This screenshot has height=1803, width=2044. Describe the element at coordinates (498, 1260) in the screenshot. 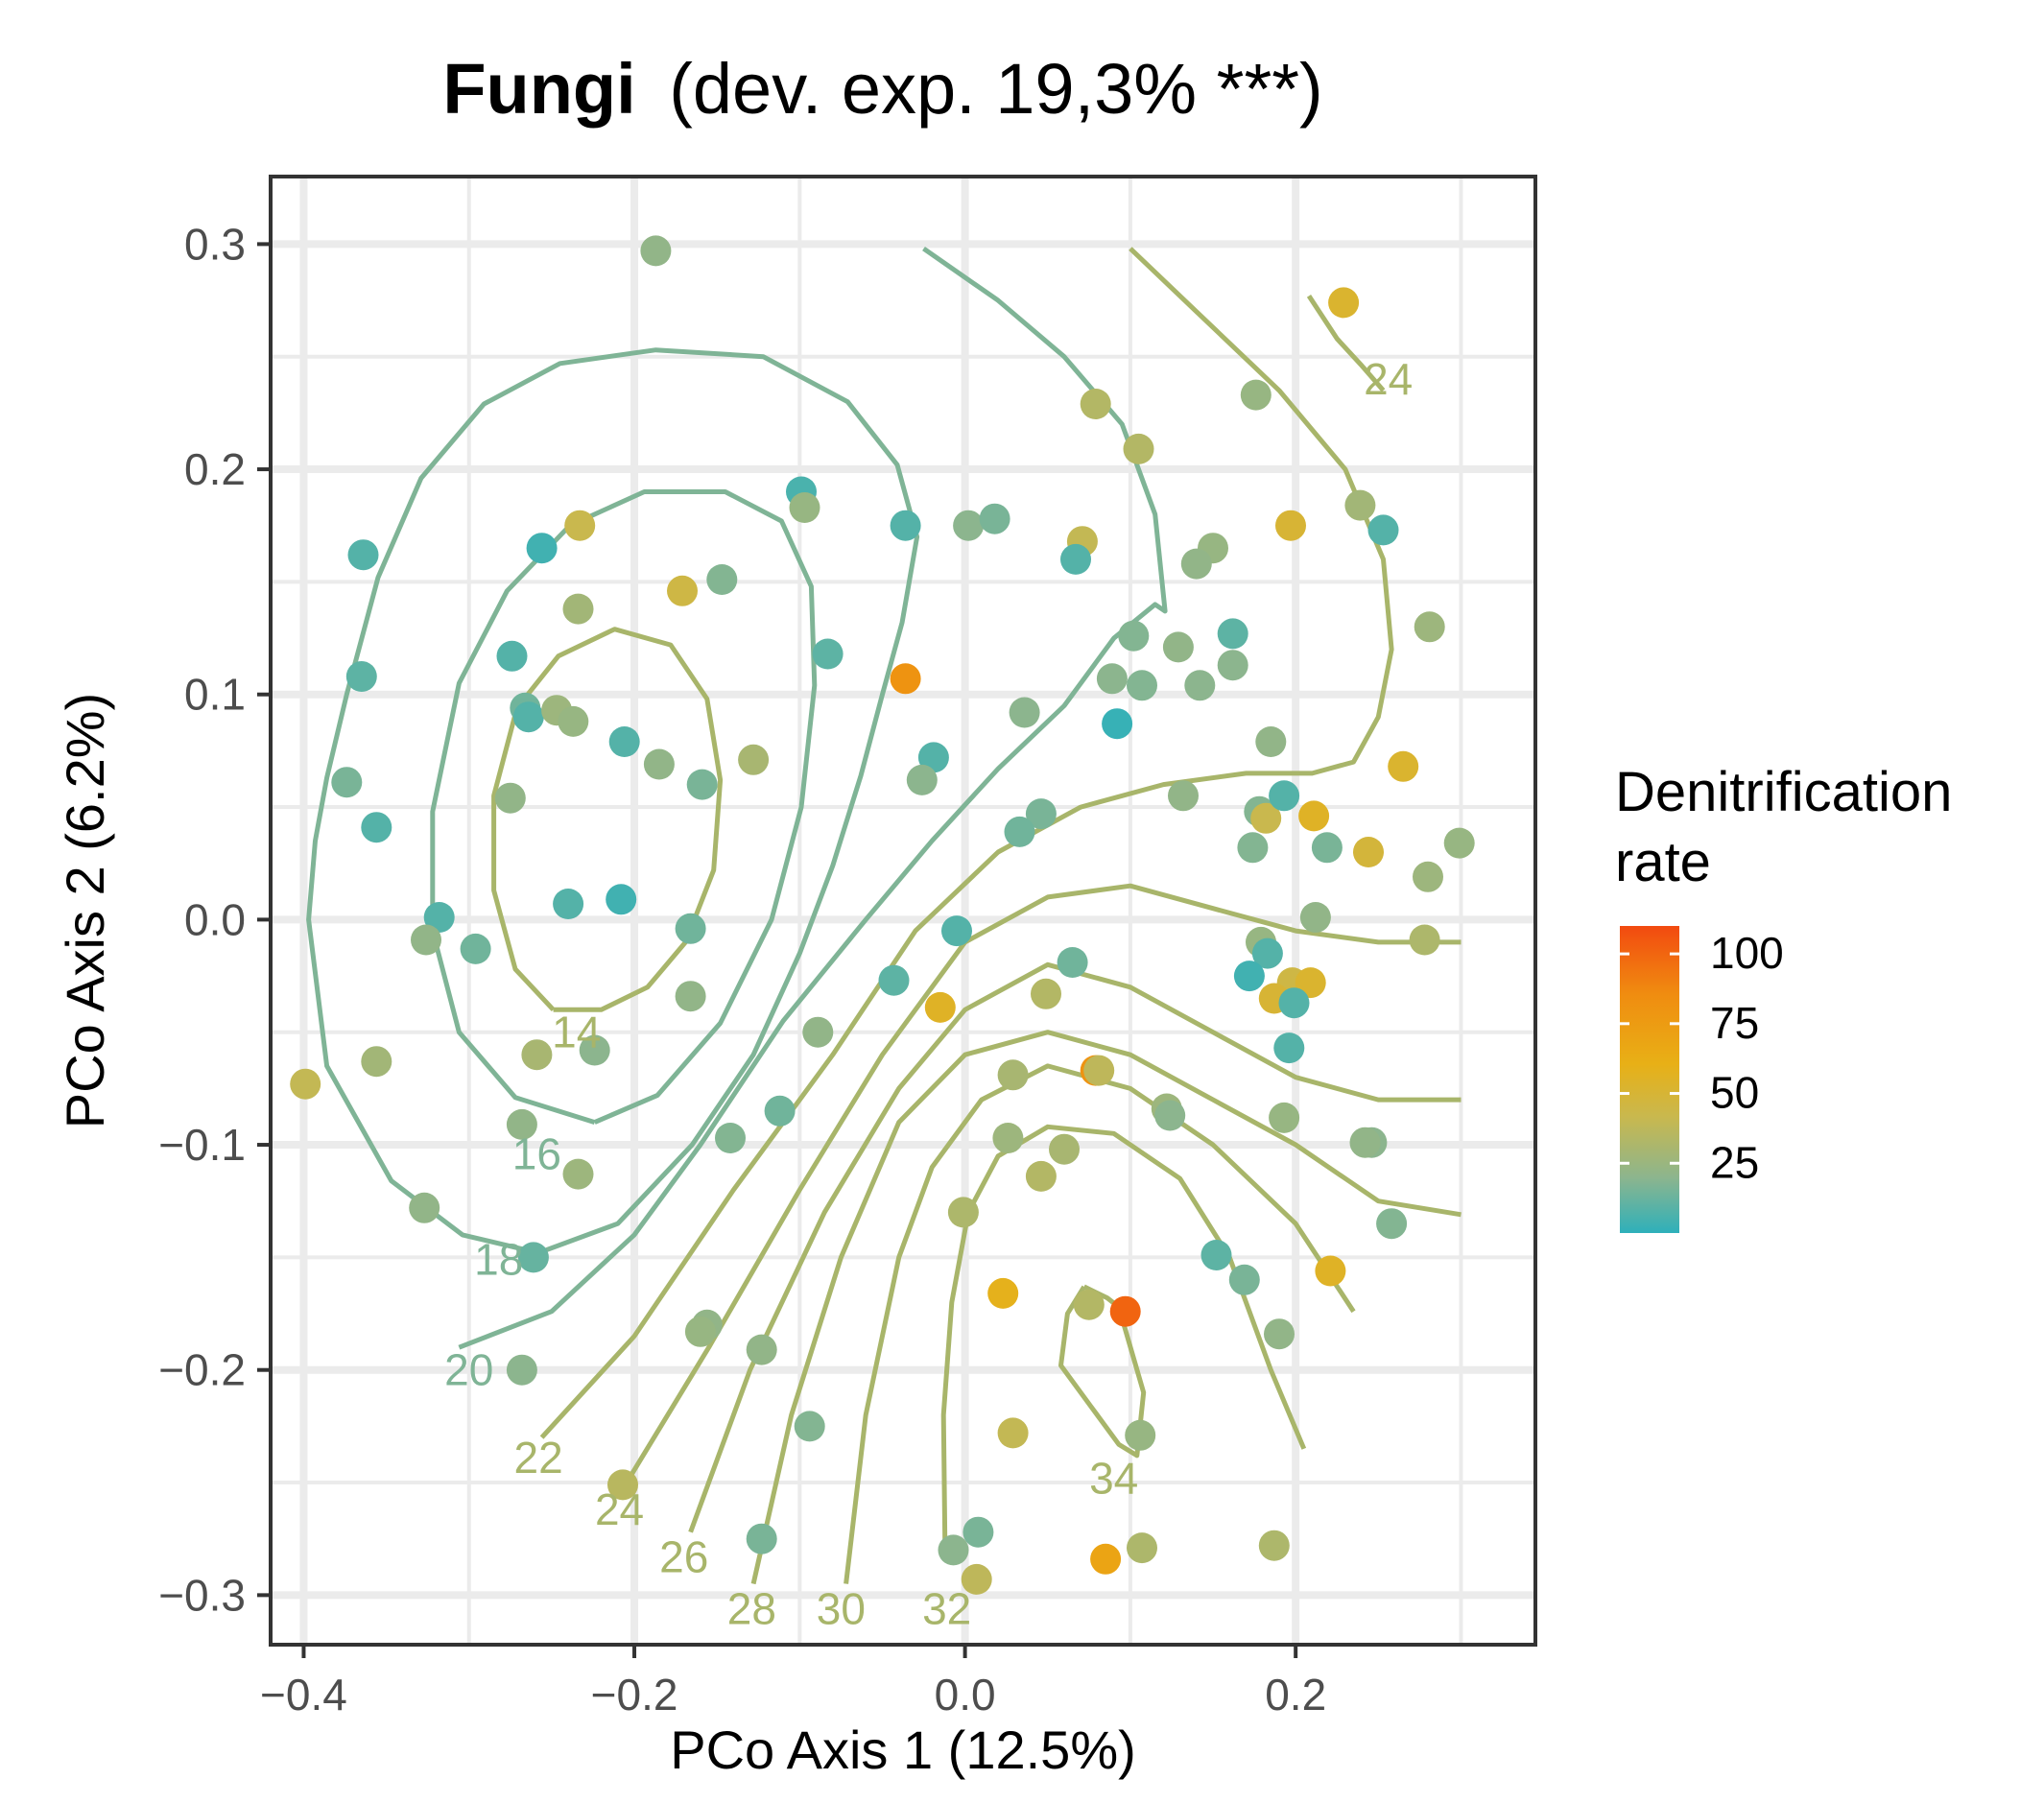

I see `contour-label: 18` at that location.